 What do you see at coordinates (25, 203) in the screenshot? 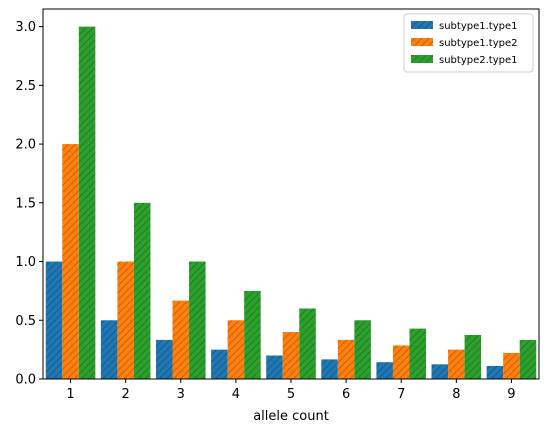
I see `y-tick-label: 1.5` at bounding box center [25, 203].